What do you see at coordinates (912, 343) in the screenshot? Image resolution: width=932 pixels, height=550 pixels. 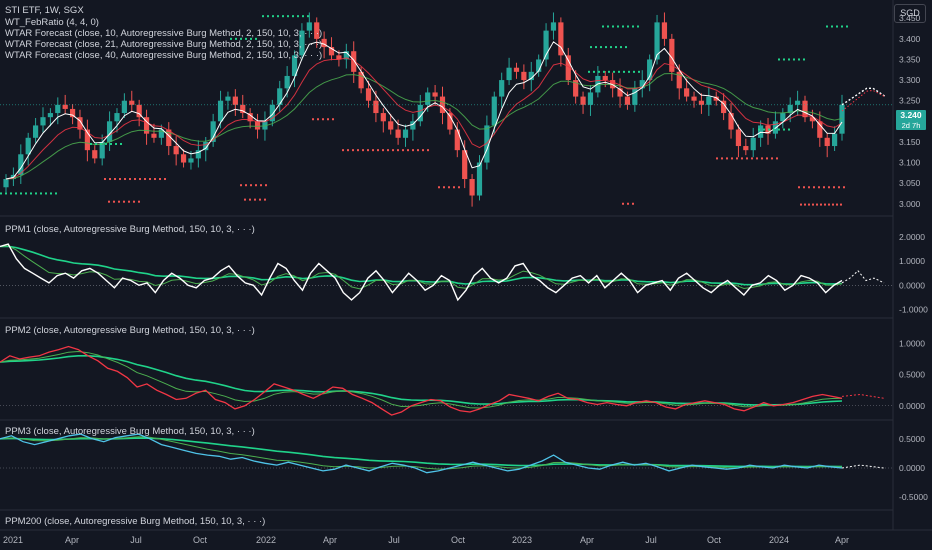 I see `ppm2-tick: 1.0000` at bounding box center [912, 343].